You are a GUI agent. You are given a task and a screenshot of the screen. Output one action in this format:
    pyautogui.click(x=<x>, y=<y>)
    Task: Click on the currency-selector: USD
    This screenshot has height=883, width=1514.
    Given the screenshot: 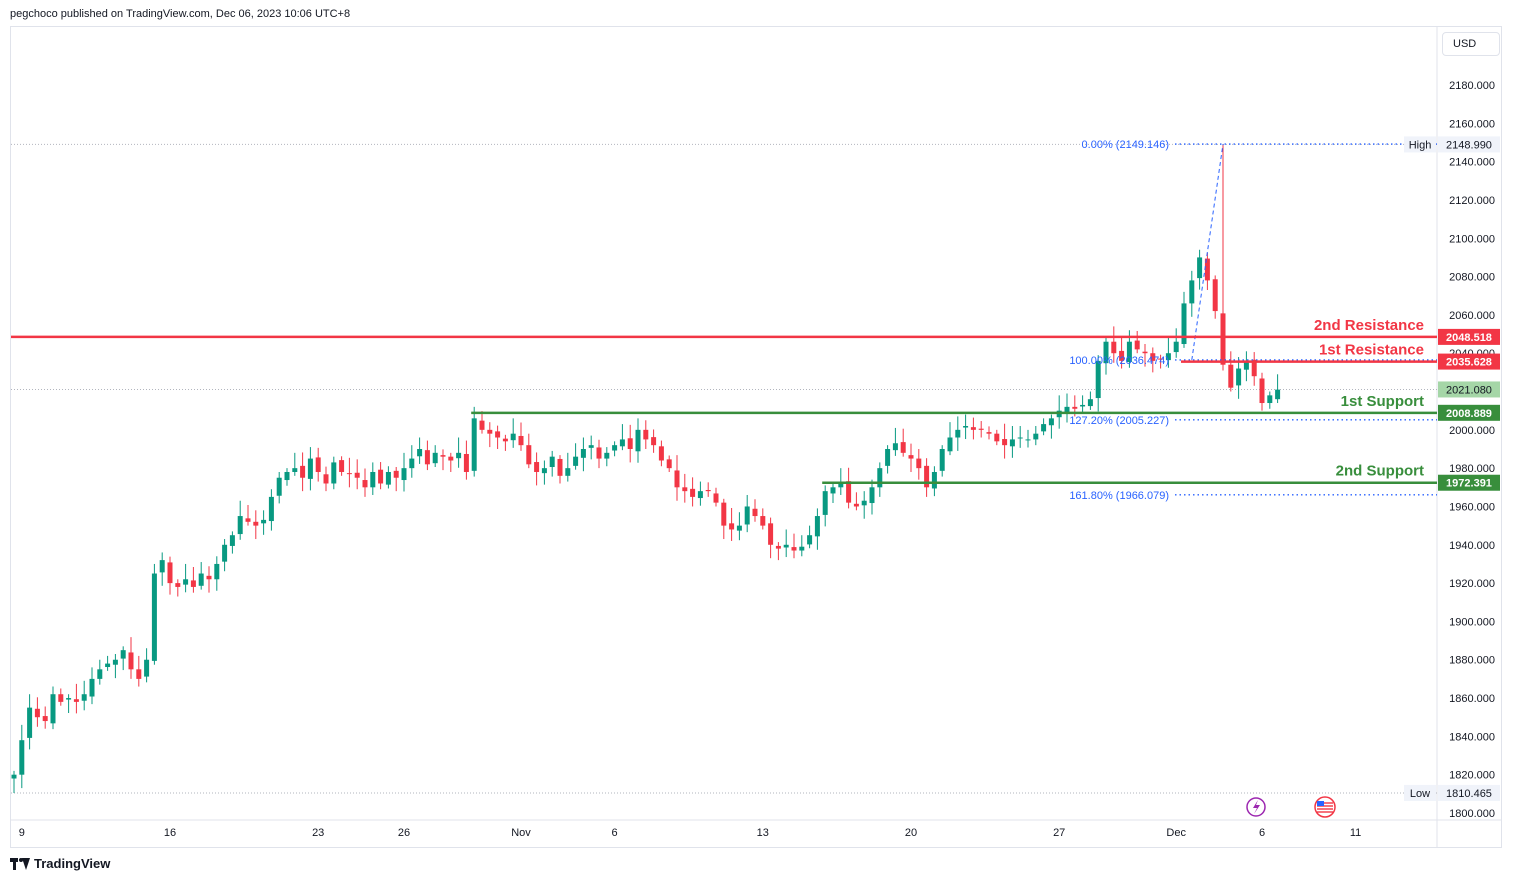 What is the action you would take?
    pyautogui.click(x=1471, y=44)
    